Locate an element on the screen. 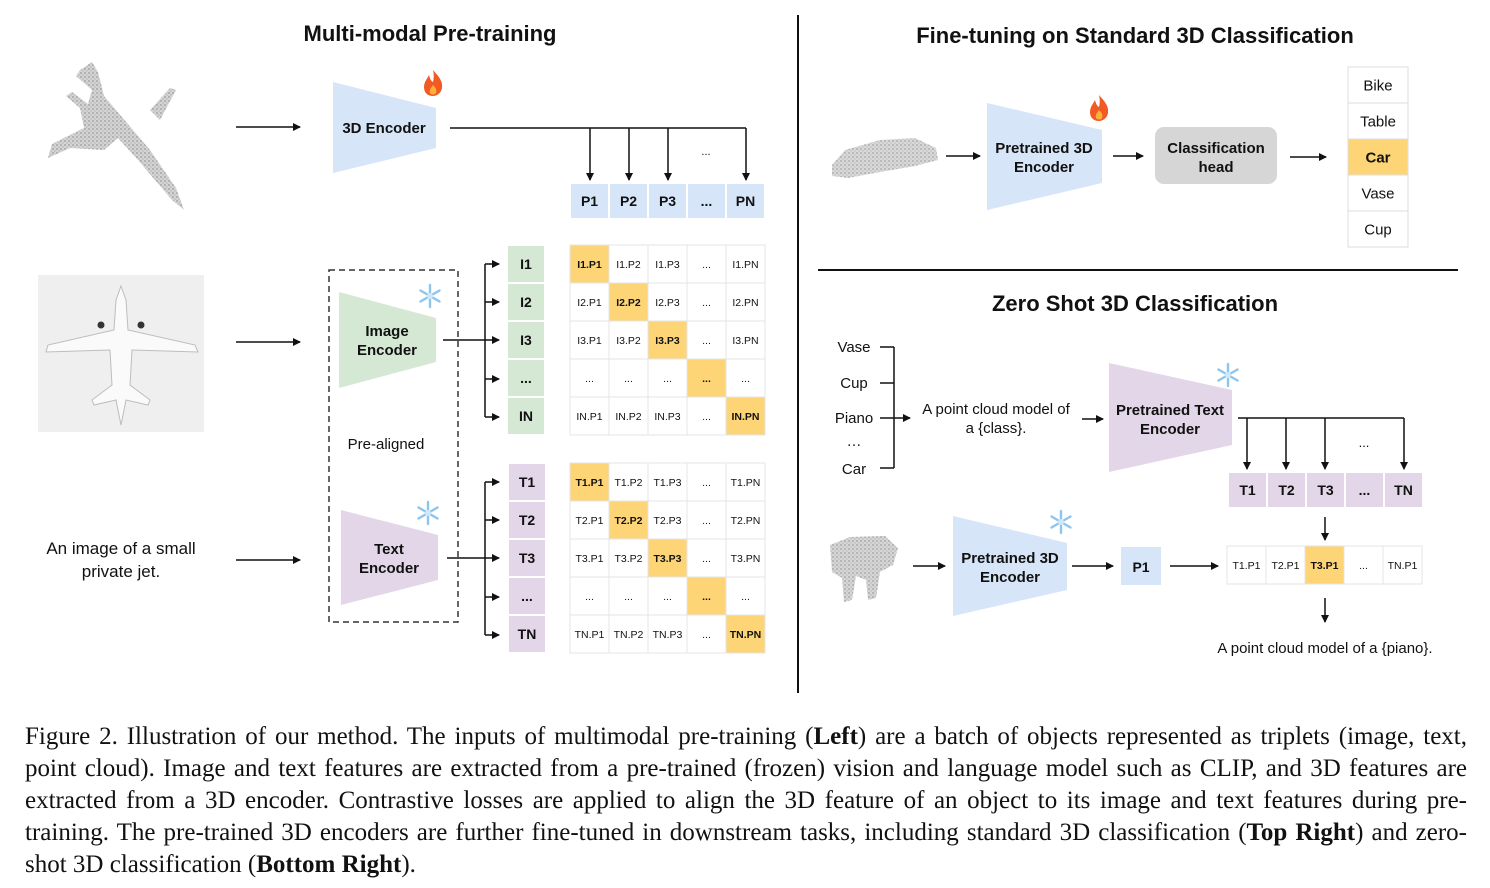 The image size is (1490, 888). caption-segment: ) and zero-shot 3D classification ( is located at coordinates (746, 848).